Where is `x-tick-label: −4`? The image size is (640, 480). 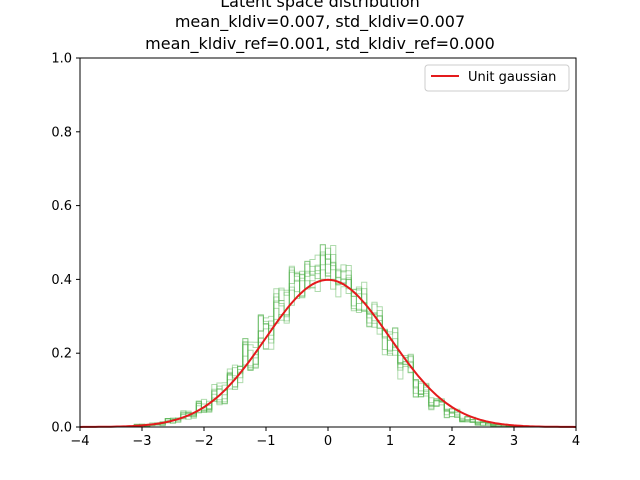 x-tick-label: −4 is located at coordinates (79, 441).